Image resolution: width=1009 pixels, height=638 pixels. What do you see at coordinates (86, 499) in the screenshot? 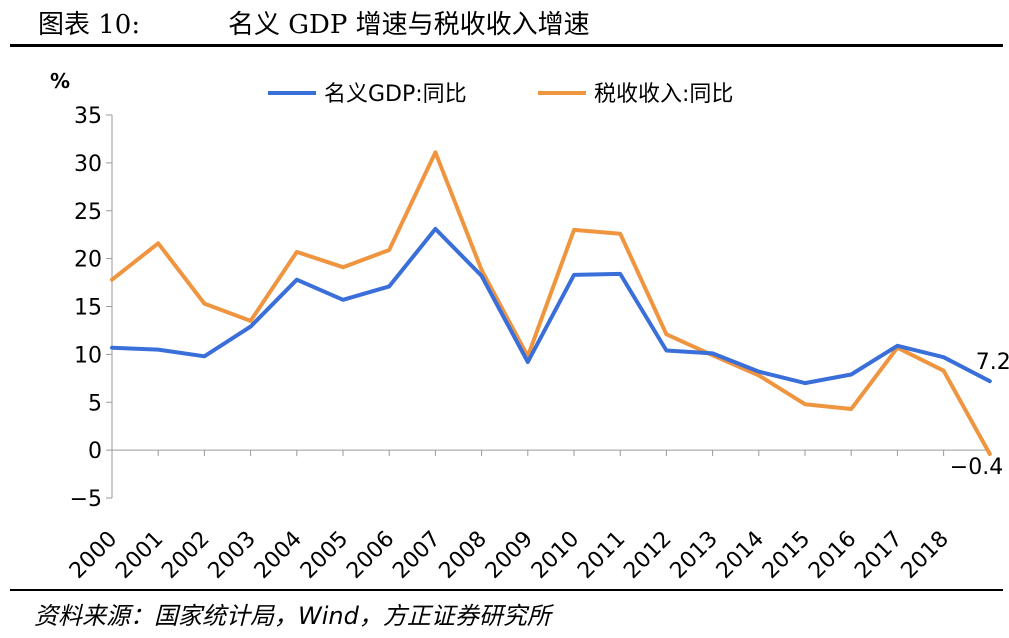
I see `y-tick-label: −5` at bounding box center [86, 499].